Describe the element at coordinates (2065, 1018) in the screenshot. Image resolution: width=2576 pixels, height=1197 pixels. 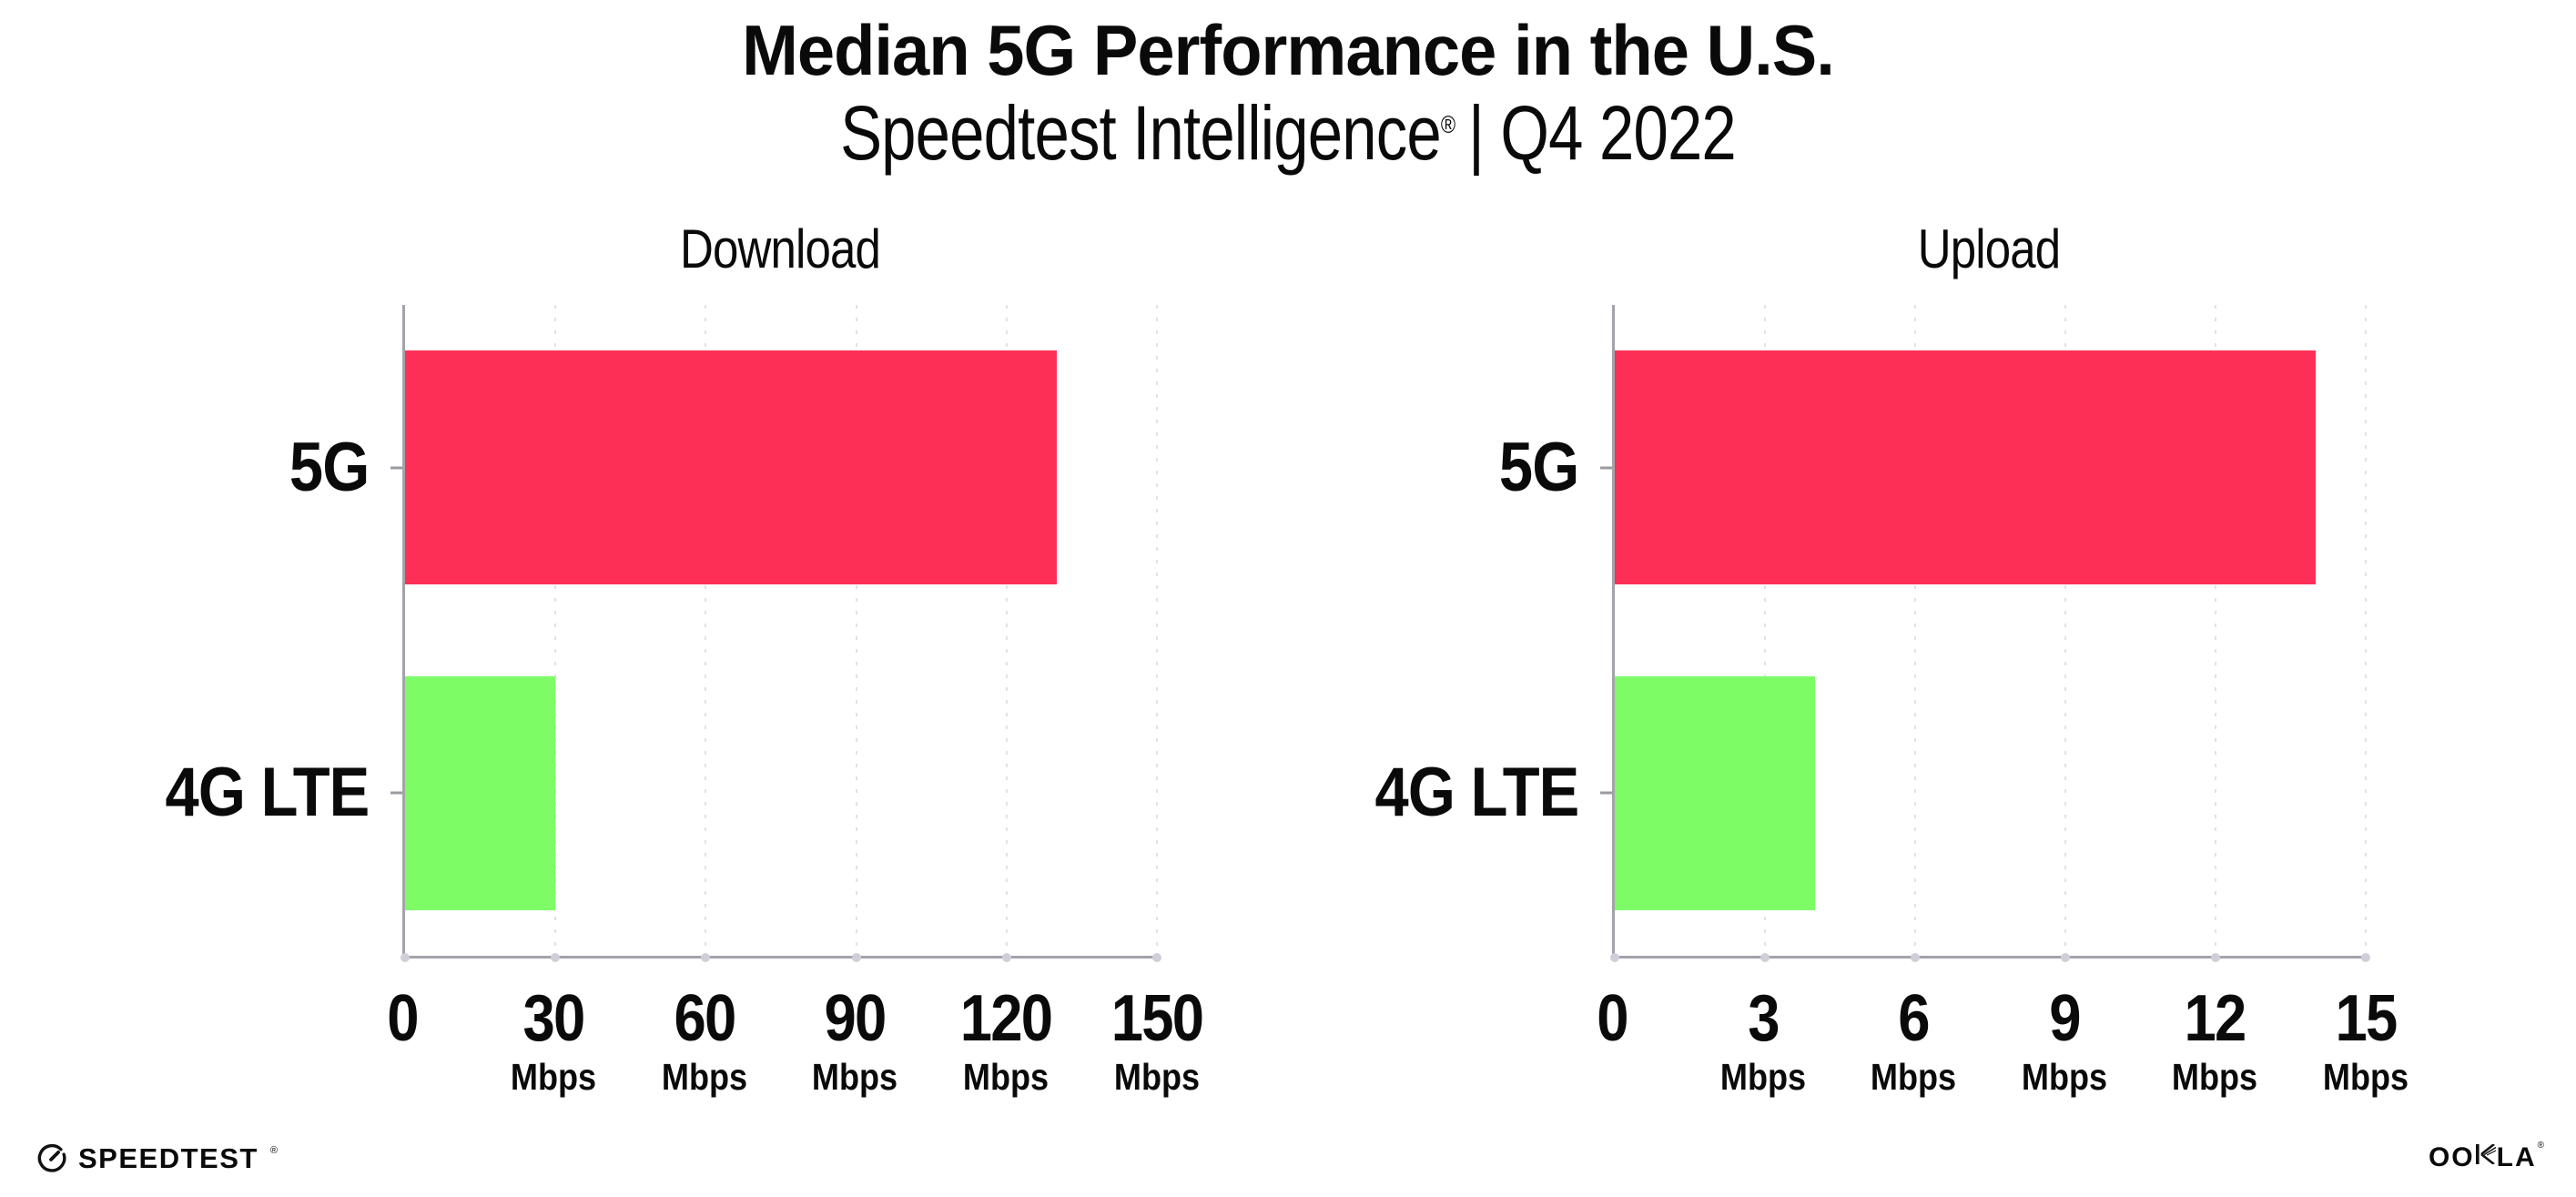
I see `x-tick-value: 9` at that location.